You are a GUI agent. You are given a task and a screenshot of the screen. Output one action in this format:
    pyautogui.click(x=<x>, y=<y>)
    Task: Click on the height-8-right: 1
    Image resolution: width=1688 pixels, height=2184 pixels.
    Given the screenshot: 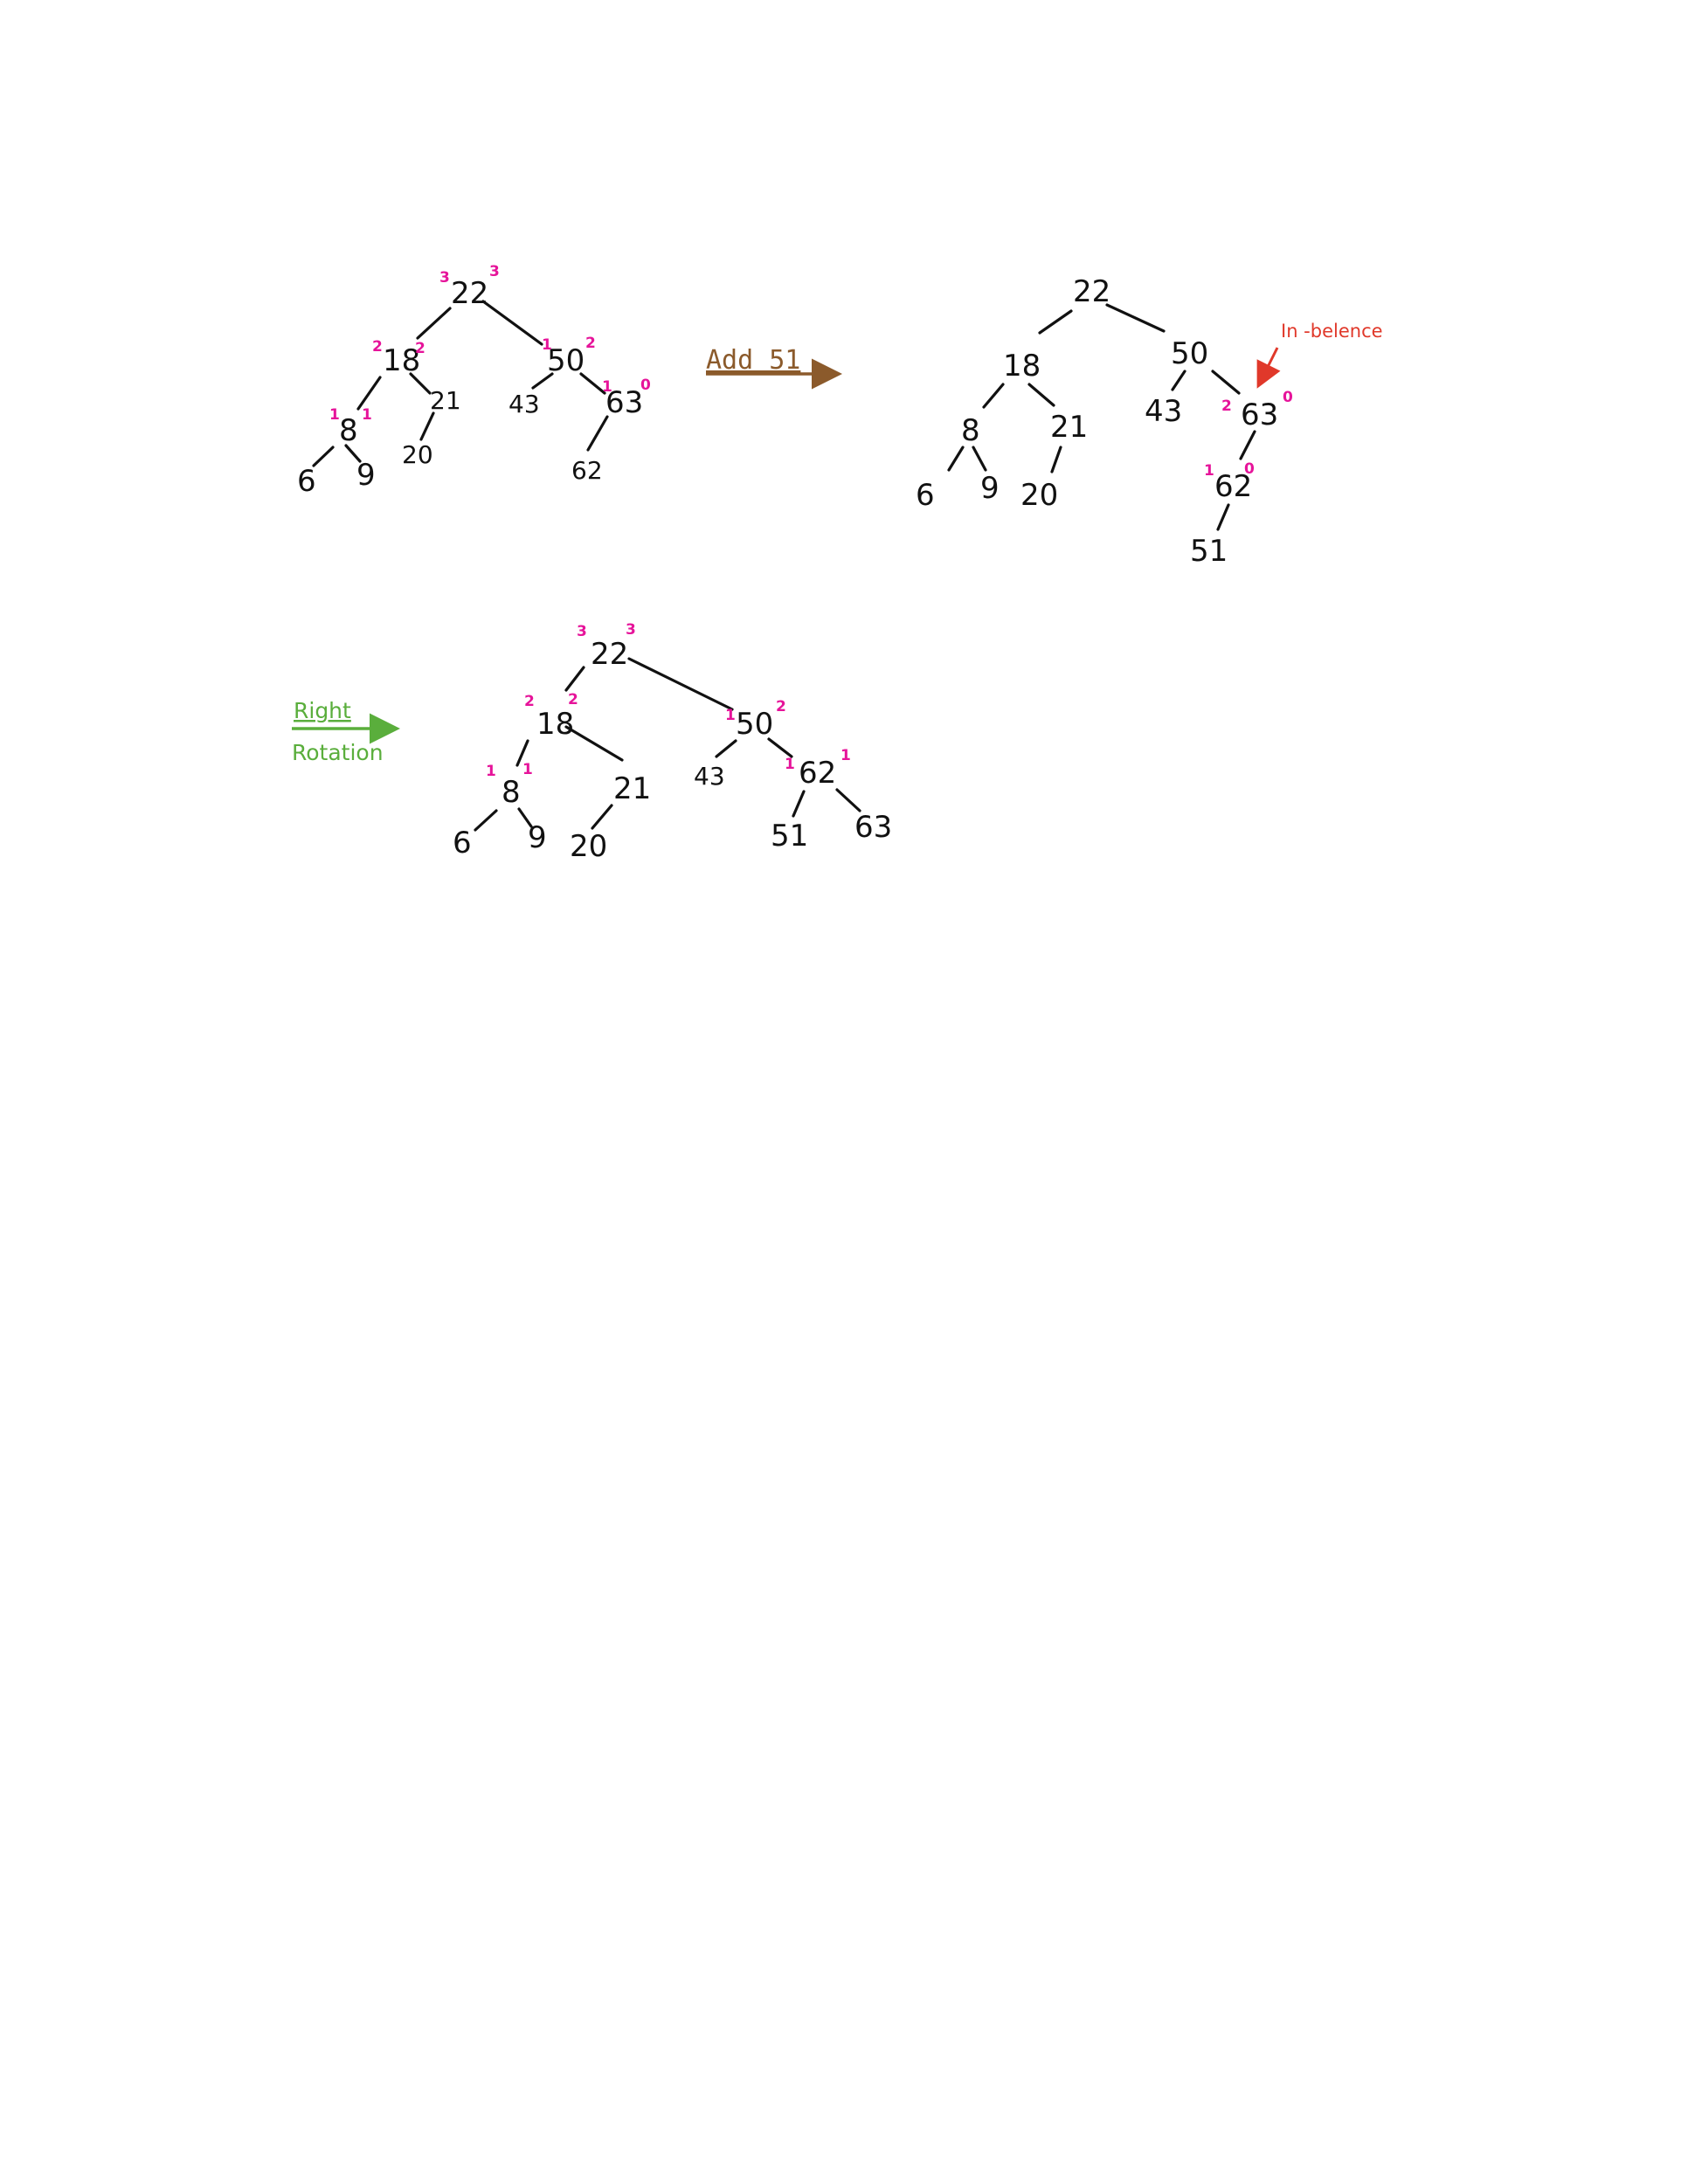 What is the action you would take?
    pyautogui.click(x=367, y=415)
    